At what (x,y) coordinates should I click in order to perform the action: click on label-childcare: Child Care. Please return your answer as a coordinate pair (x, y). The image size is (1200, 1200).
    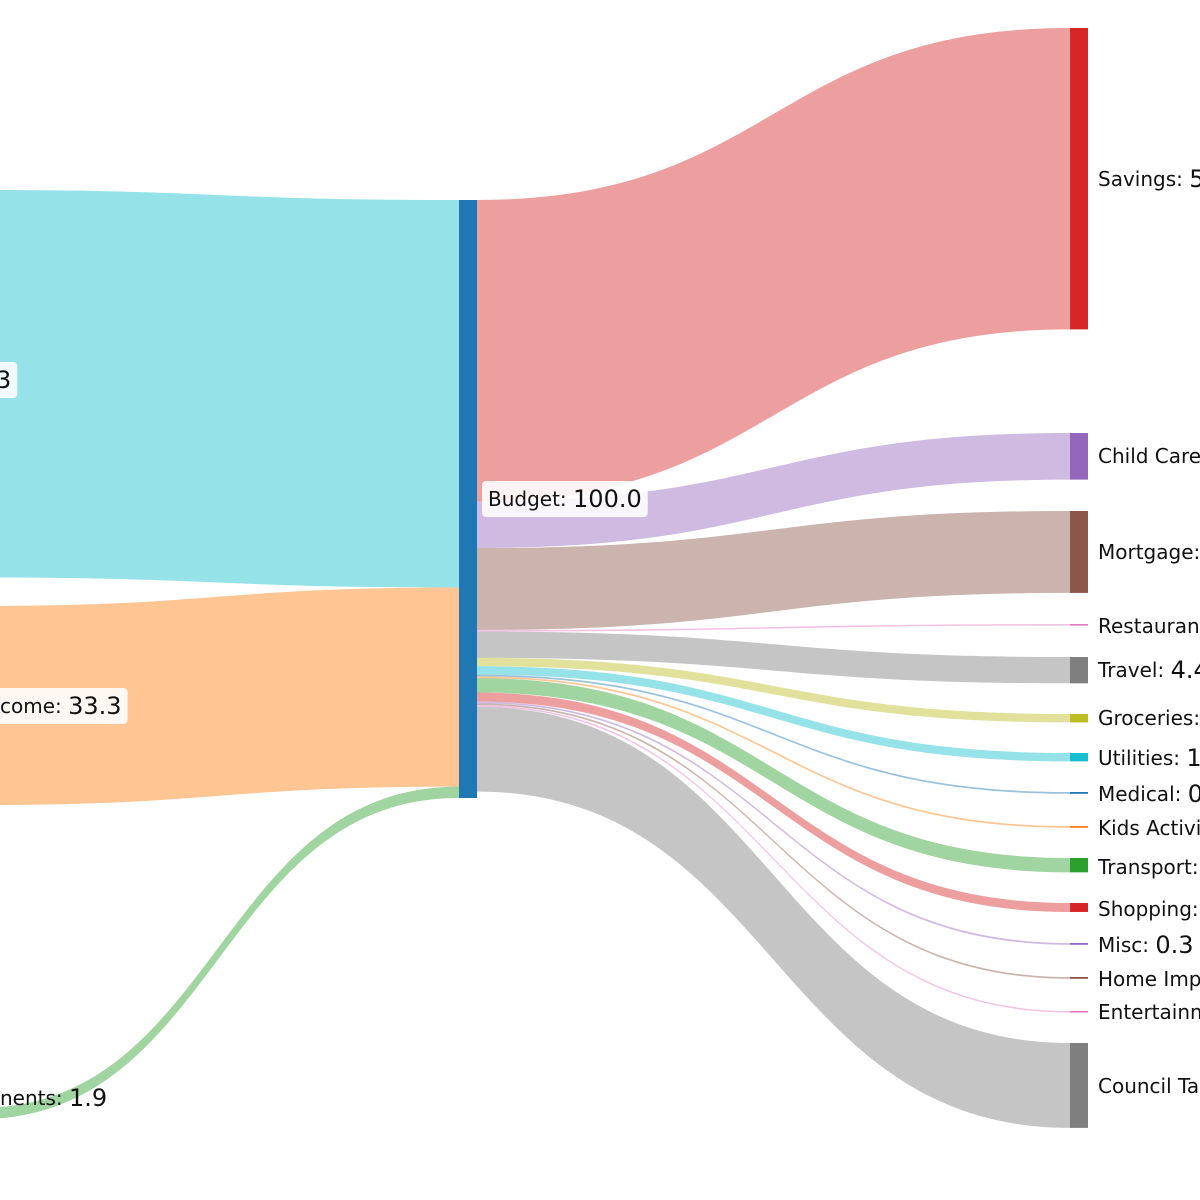
    Looking at the image, I should click on (1149, 456).